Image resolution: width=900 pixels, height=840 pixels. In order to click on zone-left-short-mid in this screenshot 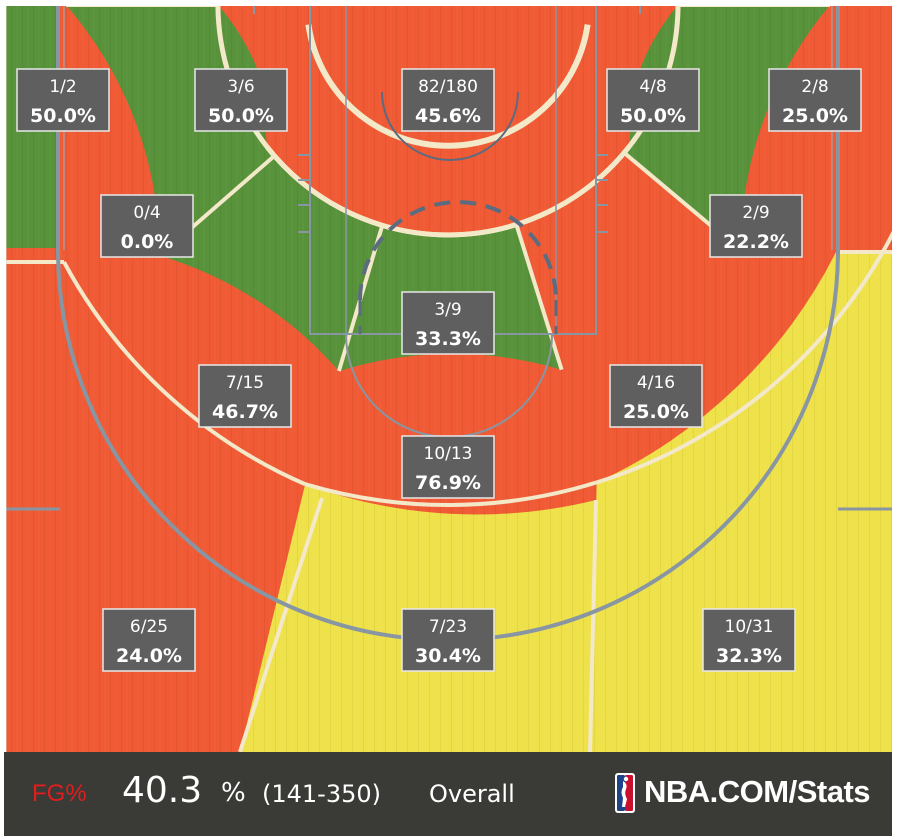, I will do `click(159, 2)`.